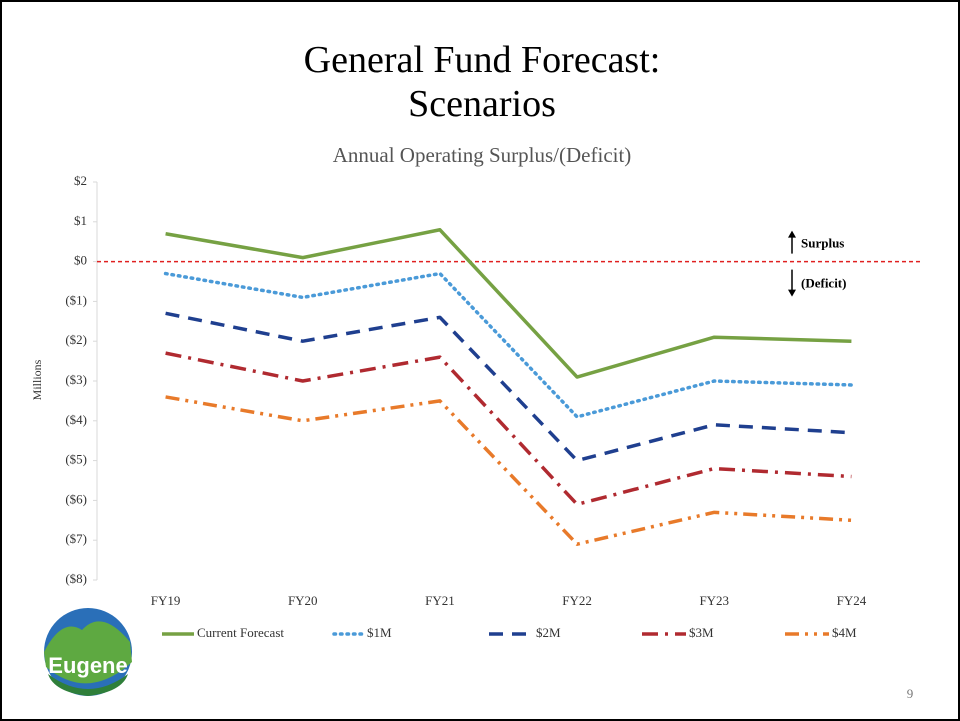  Describe the element at coordinates (166, 600) in the screenshot. I see `x-tick-label: FY19` at that location.